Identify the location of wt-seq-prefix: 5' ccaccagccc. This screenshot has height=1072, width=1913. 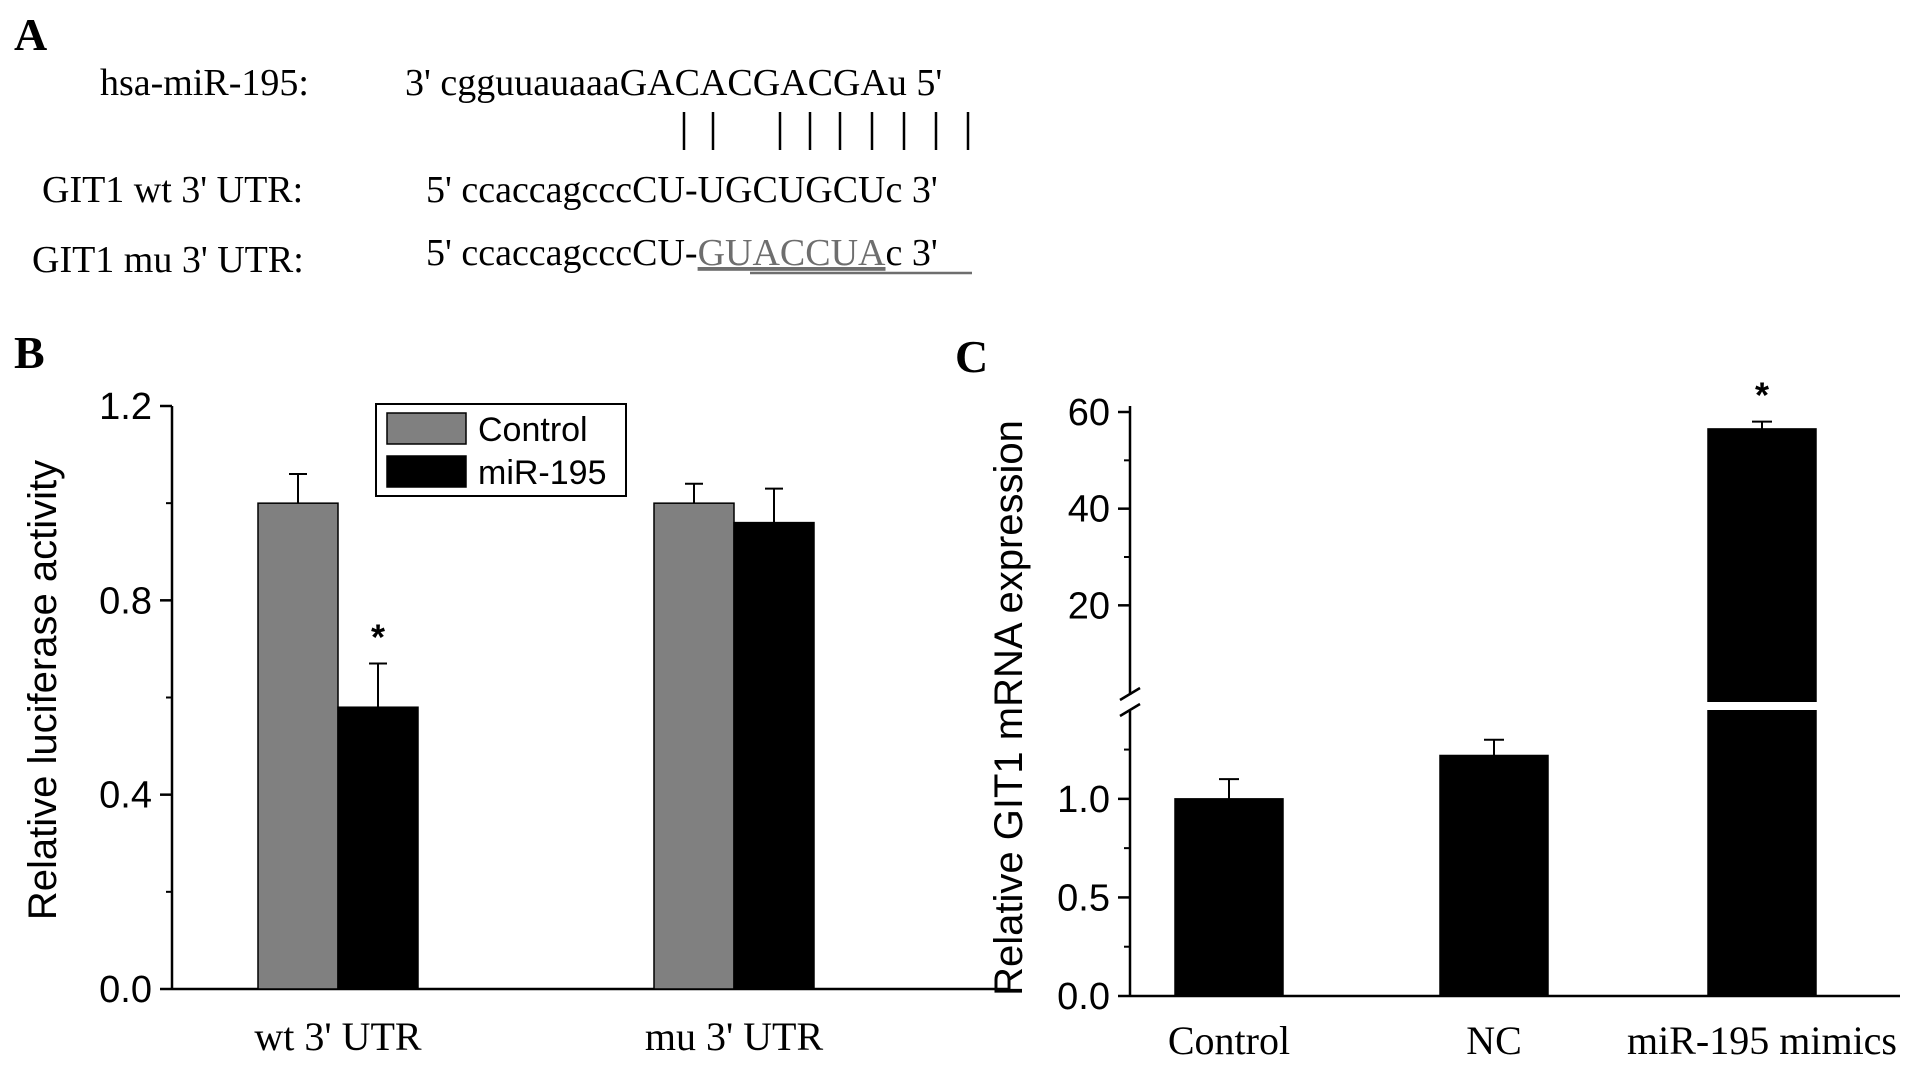
(529, 190).